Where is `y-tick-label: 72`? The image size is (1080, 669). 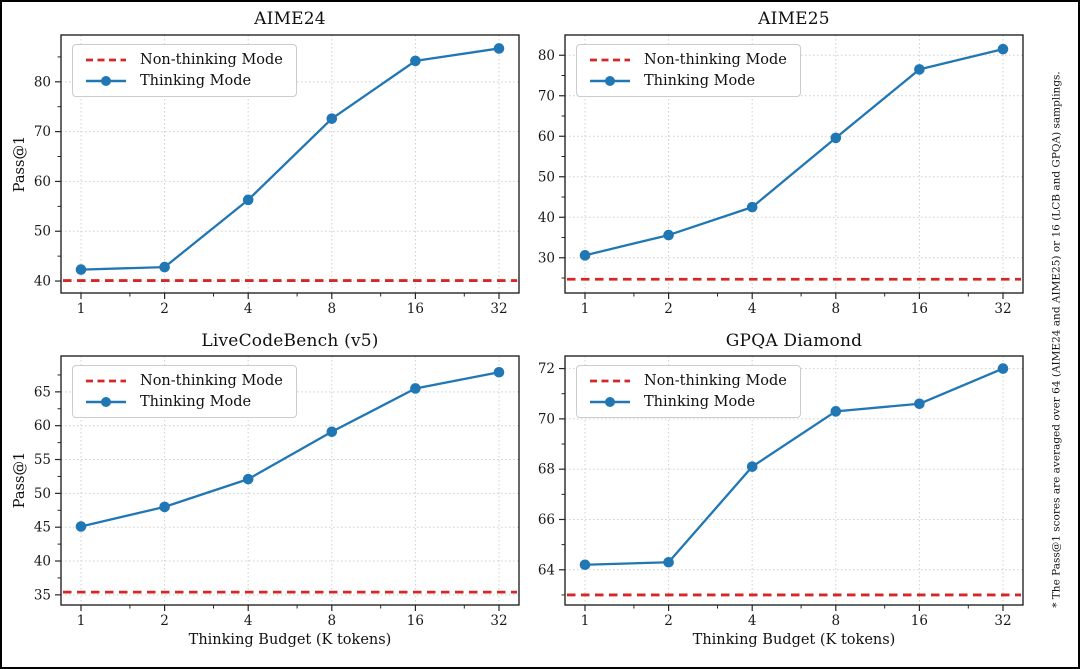 y-tick-label: 72 is located at coordinates (546, 369).